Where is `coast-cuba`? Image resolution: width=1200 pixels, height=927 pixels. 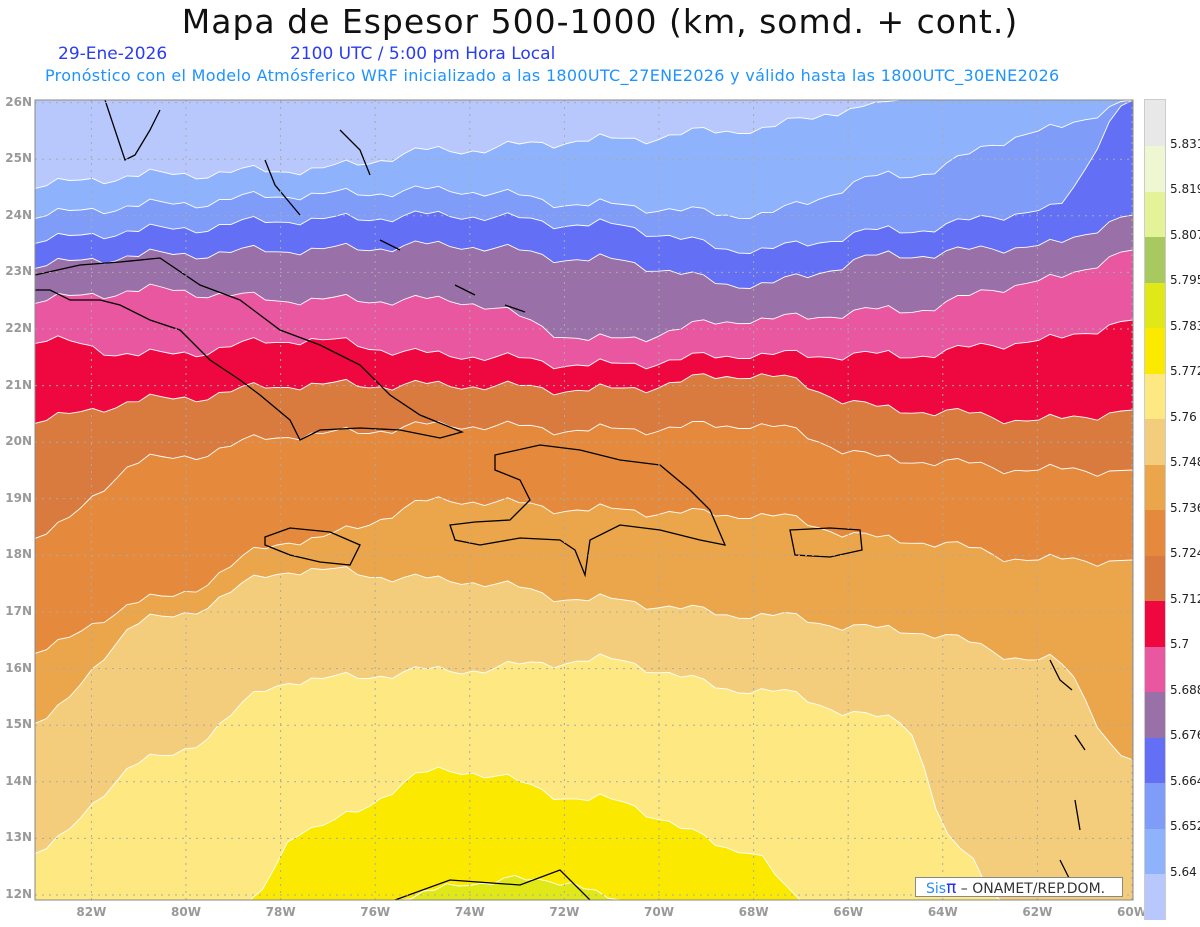 coast-cuba is located at coordinates (250, 349).